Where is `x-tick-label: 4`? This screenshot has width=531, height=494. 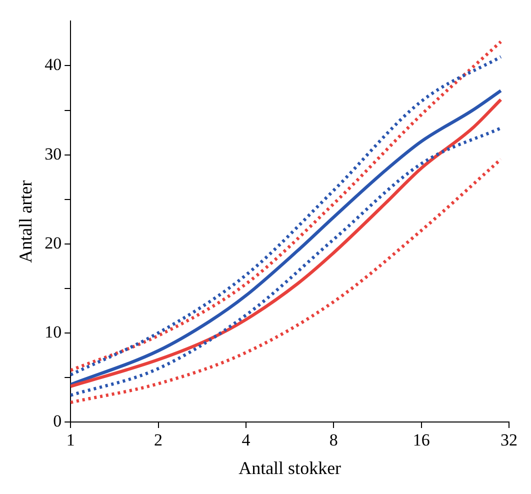 x-tick-label: 4 is located at coordinates (246, 440).